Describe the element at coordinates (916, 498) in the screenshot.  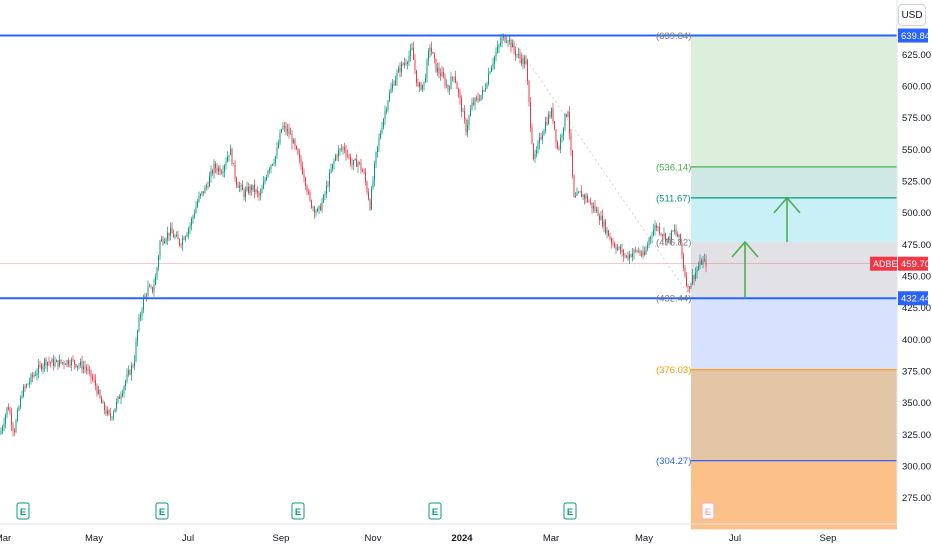
I see `price-tick-label: 275.00` at that location.